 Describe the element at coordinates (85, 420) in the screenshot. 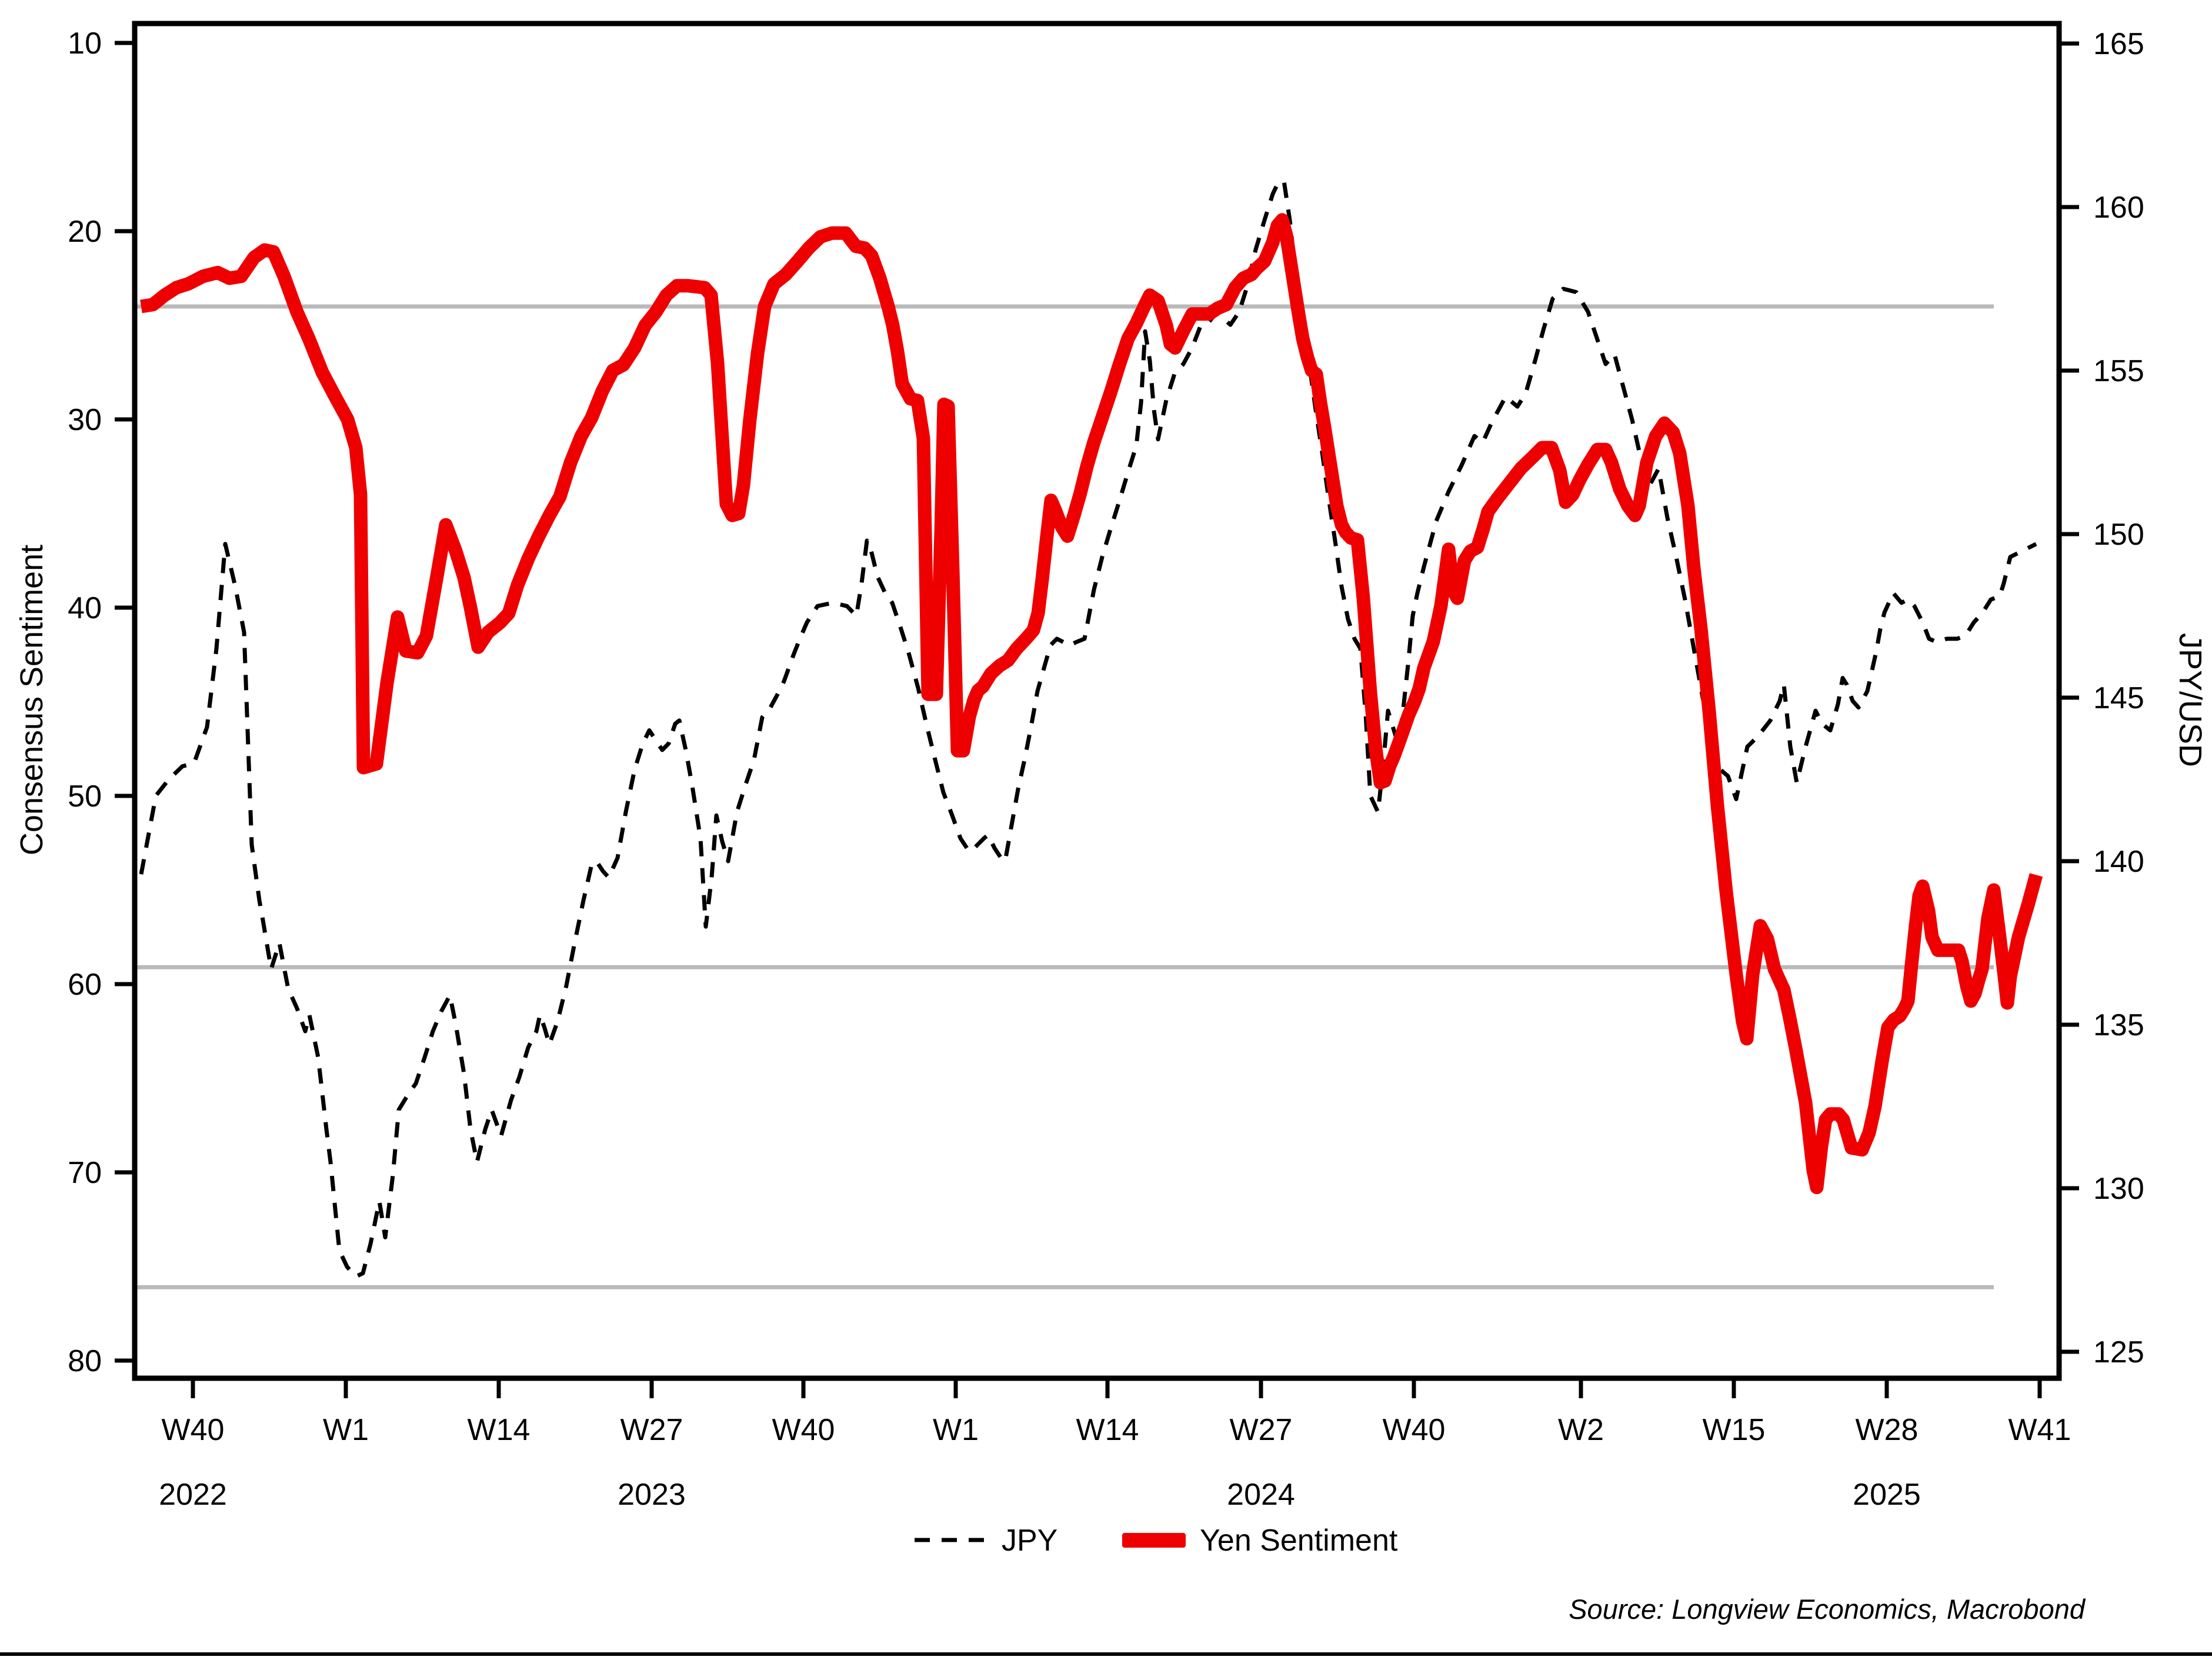

I see `left-tick-label: 30` at that location.